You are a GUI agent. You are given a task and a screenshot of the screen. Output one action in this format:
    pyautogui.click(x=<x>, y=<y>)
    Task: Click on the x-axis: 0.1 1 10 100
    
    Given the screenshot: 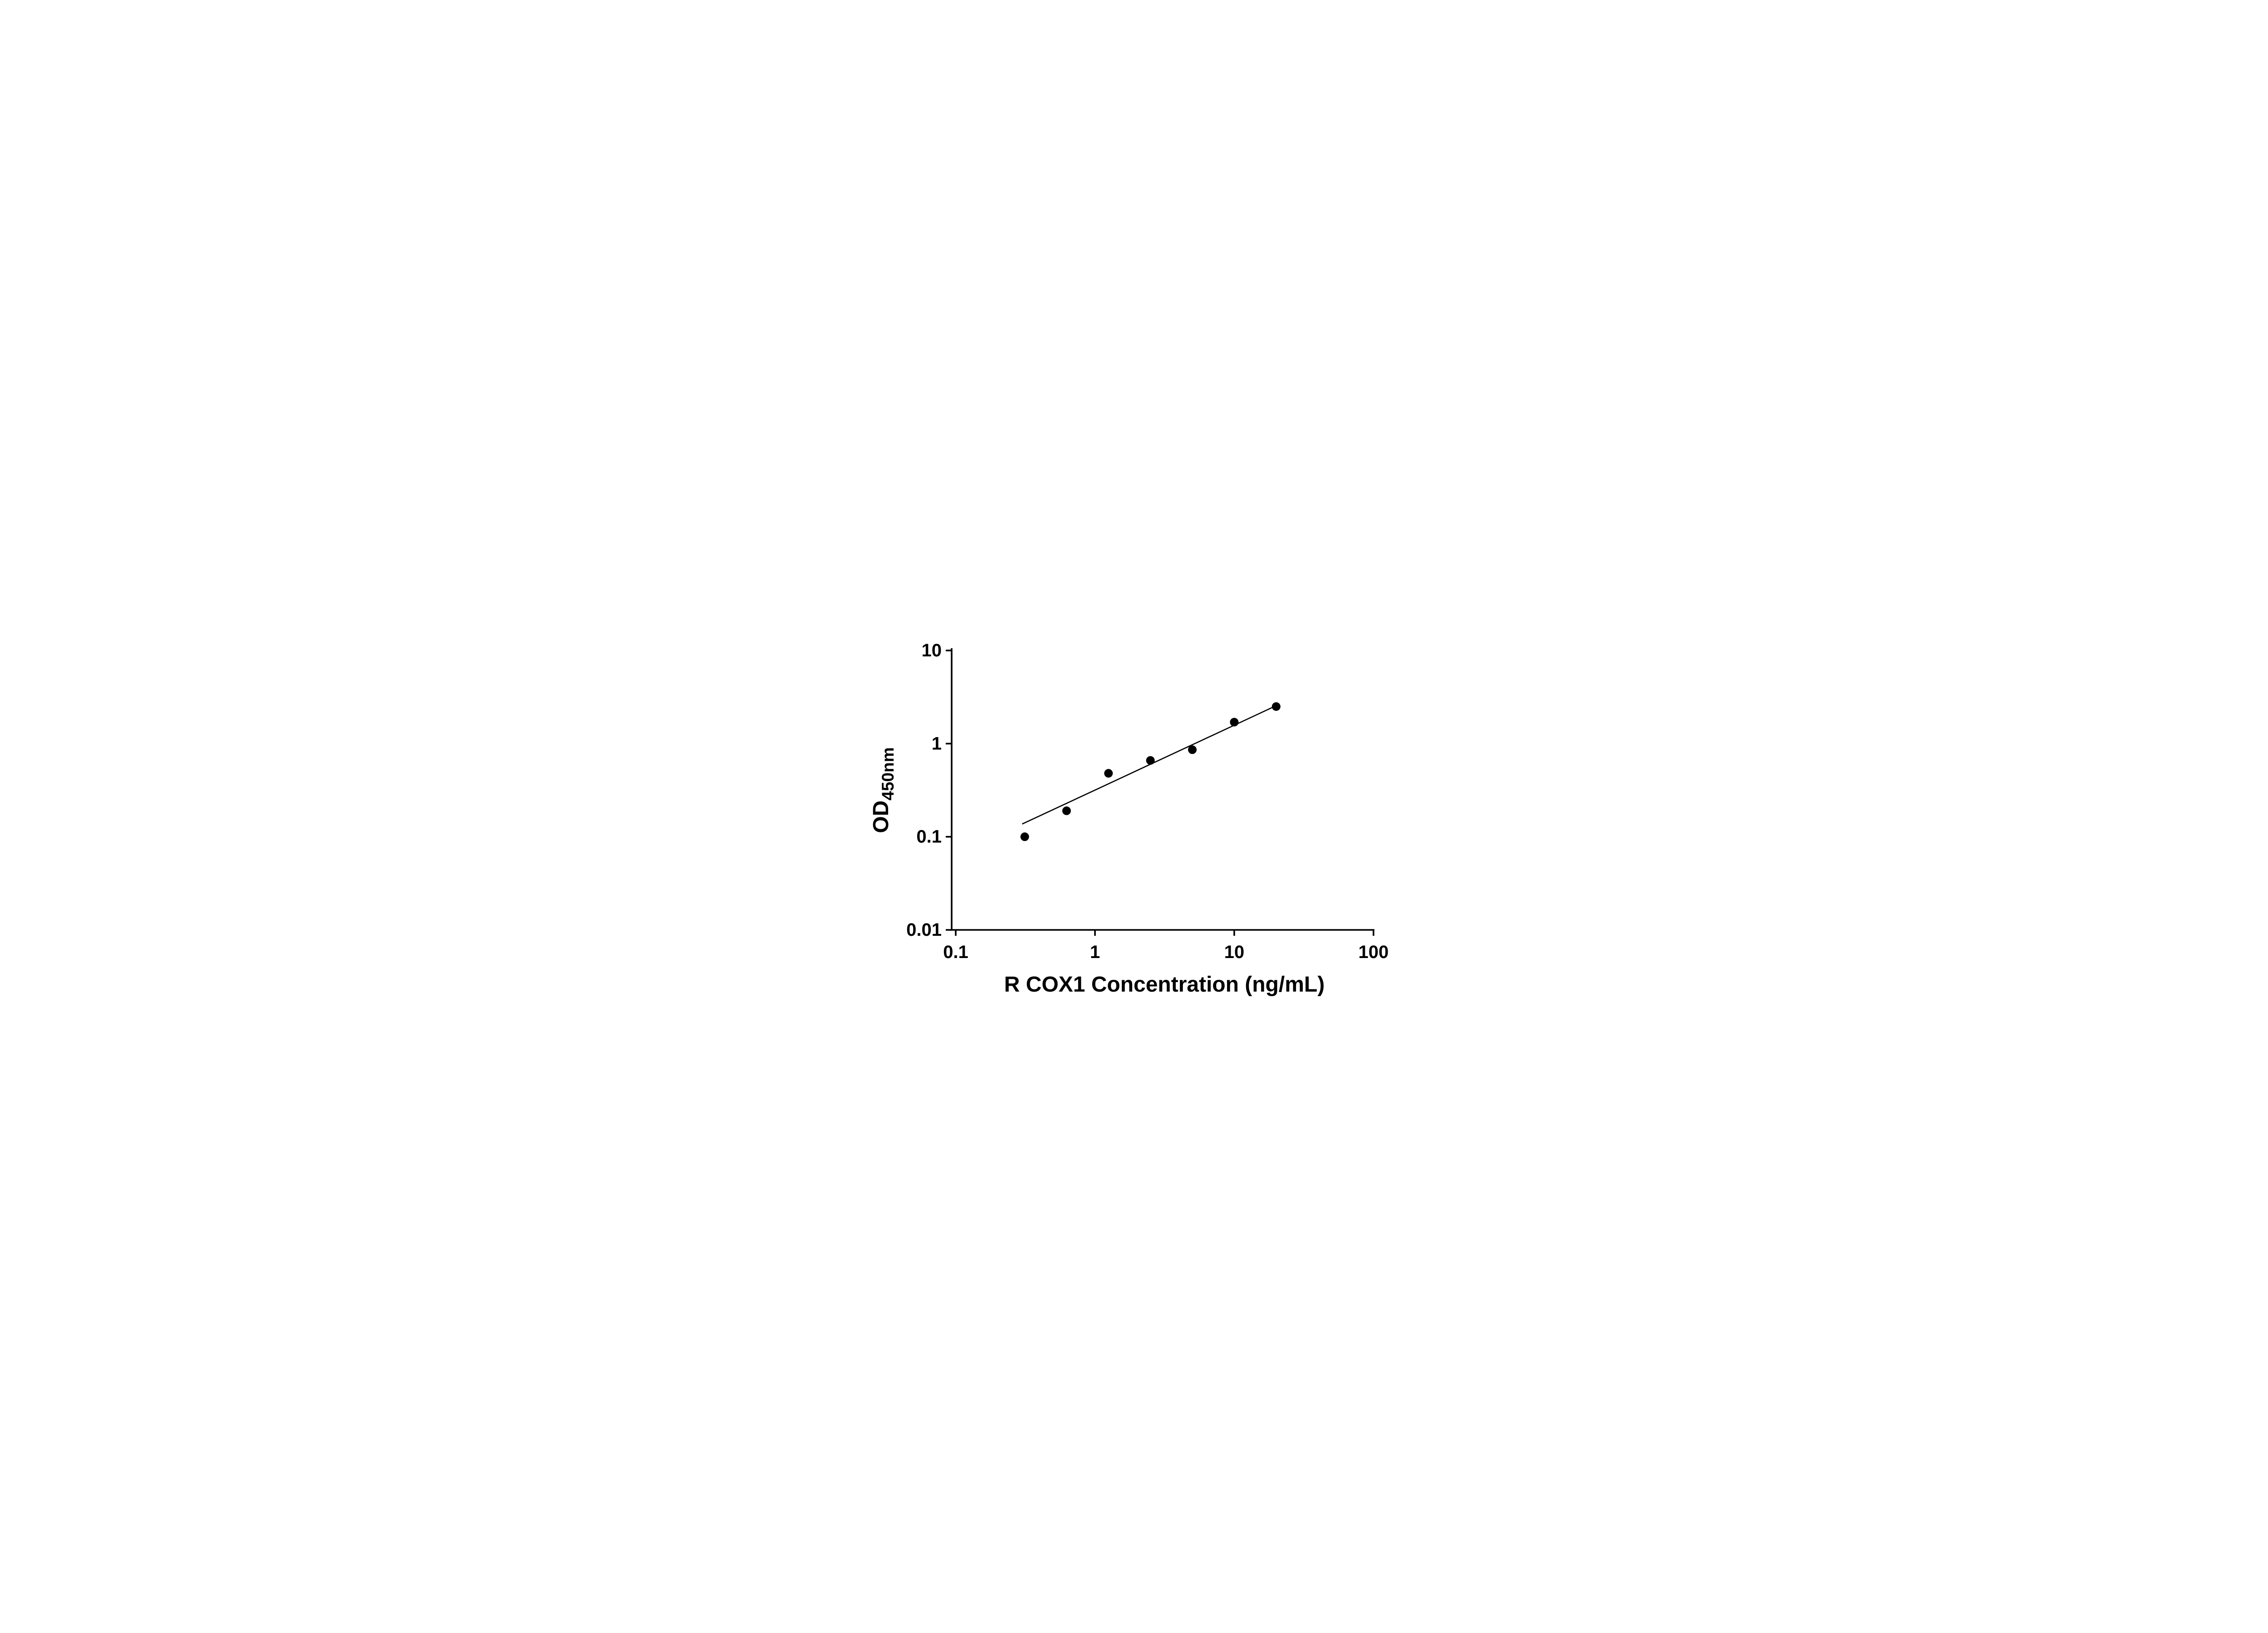 What is the action you would take?
    pyautogui.click(x=1166, y=946)
    